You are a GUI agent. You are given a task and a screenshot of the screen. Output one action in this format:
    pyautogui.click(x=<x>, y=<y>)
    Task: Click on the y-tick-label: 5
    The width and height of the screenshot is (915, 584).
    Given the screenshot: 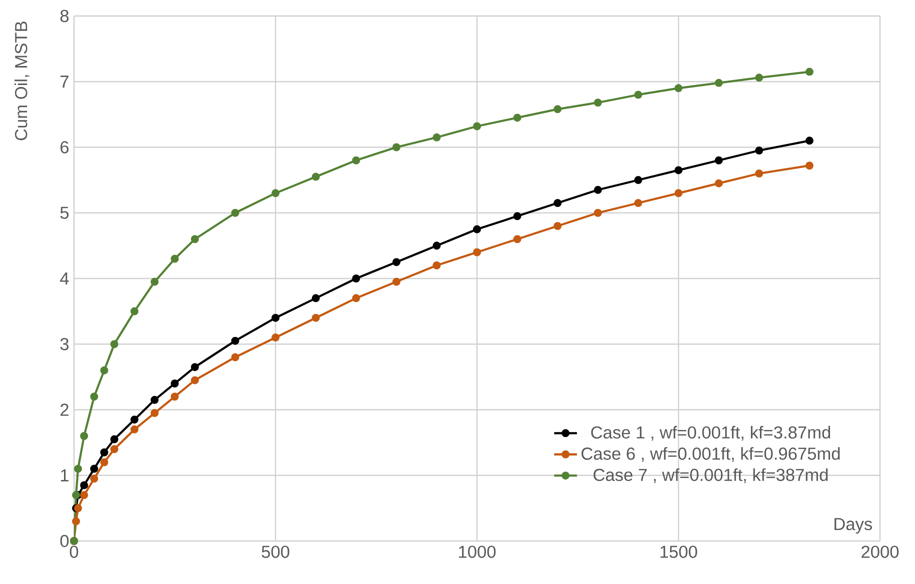 What is the action you would take?
    pyautogui.click(x=64, y=212)
    